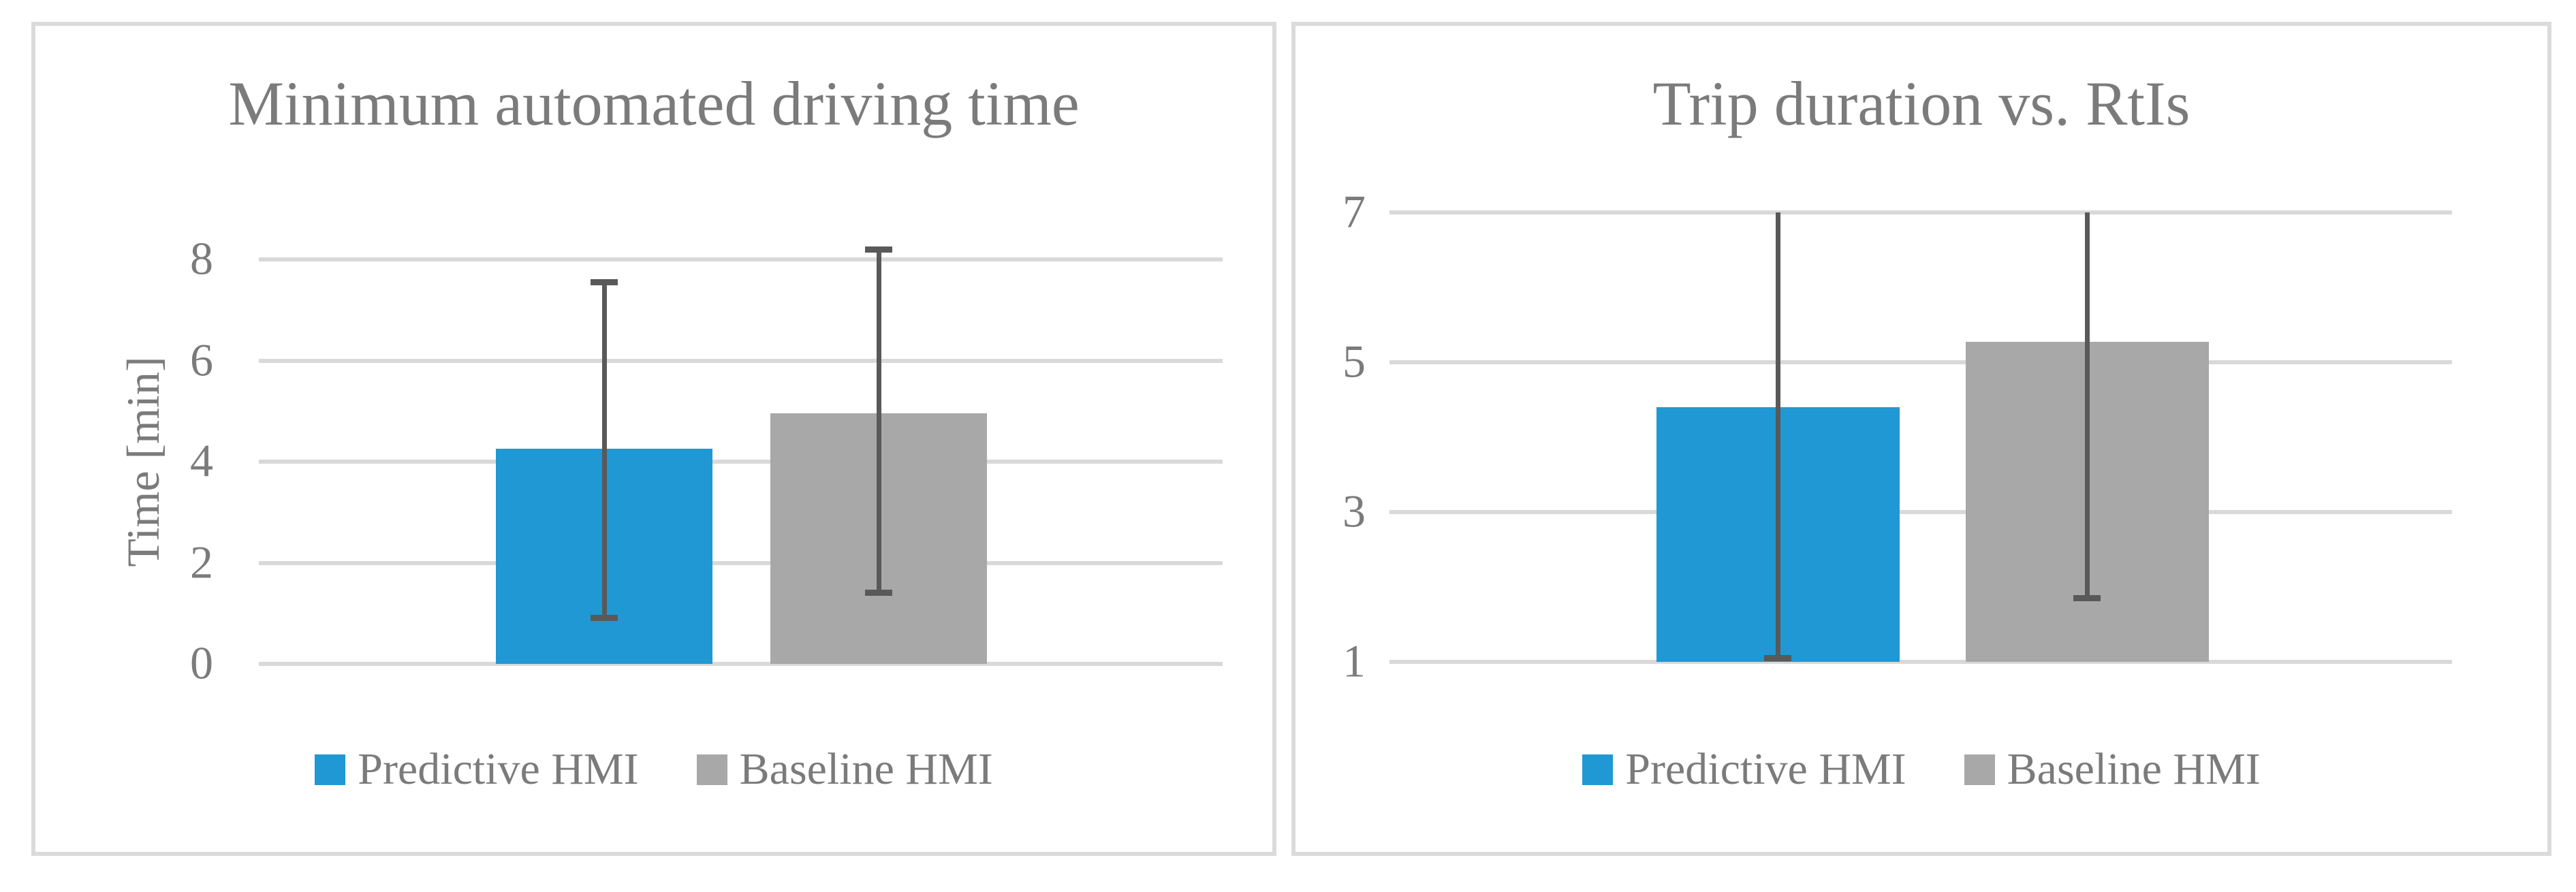 The image size is (2576, 892). What do you see at coordinates (201, 663) in the screenshot?
I see `y-tick-label: 0` at bounding box center [201, 663].